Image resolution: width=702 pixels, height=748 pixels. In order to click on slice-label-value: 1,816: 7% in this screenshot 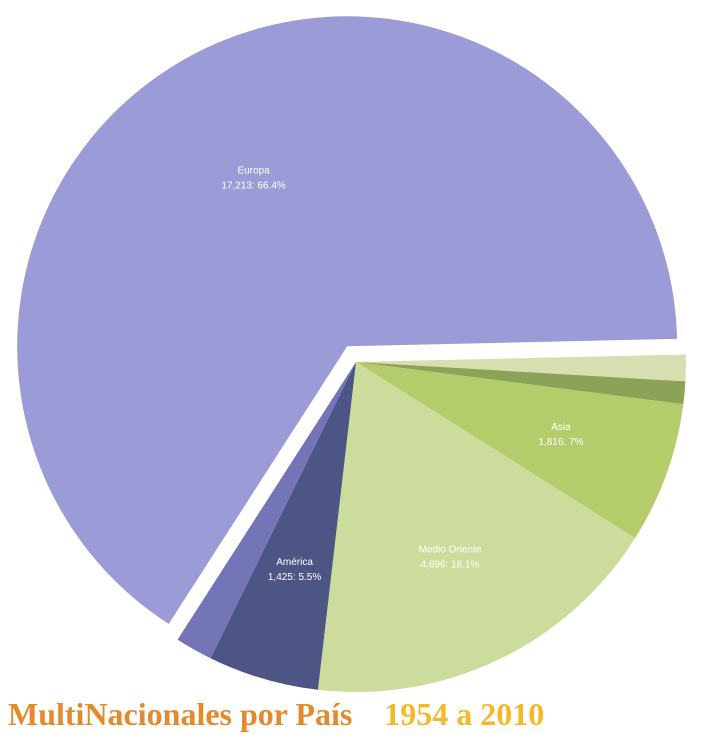, I will do `click(560, 442)`.